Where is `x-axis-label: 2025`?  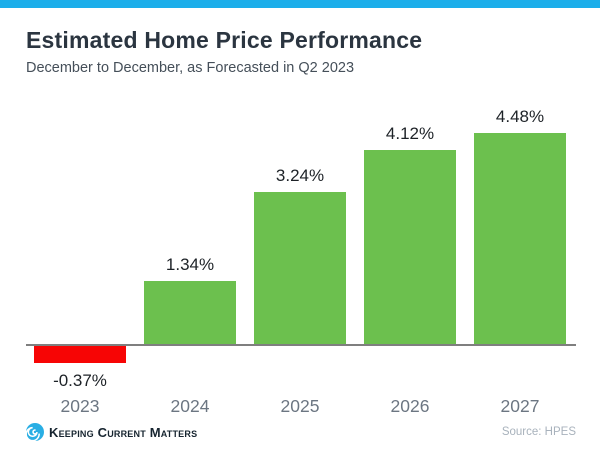 x-axis-label: 2025 is located at coordinates (300, 406).